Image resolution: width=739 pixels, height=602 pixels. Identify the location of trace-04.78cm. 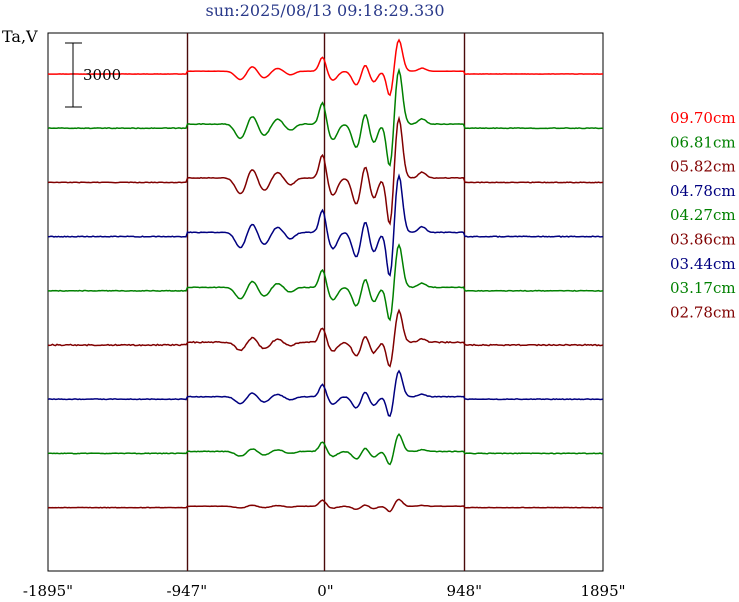
(325, 225).